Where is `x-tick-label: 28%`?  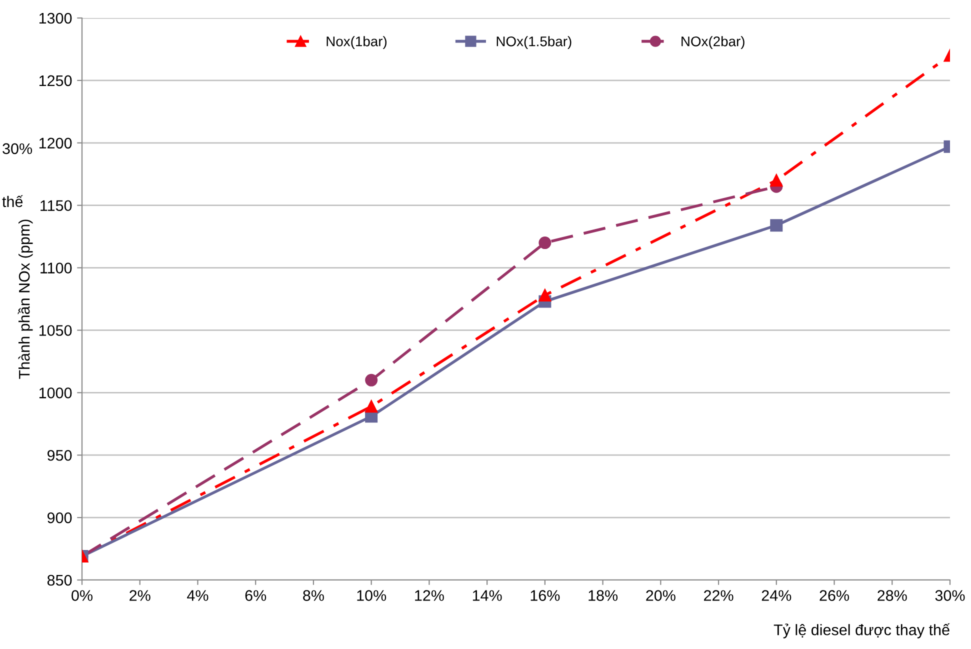 x-tick-label: 28% is located at coordinates (892, 595).